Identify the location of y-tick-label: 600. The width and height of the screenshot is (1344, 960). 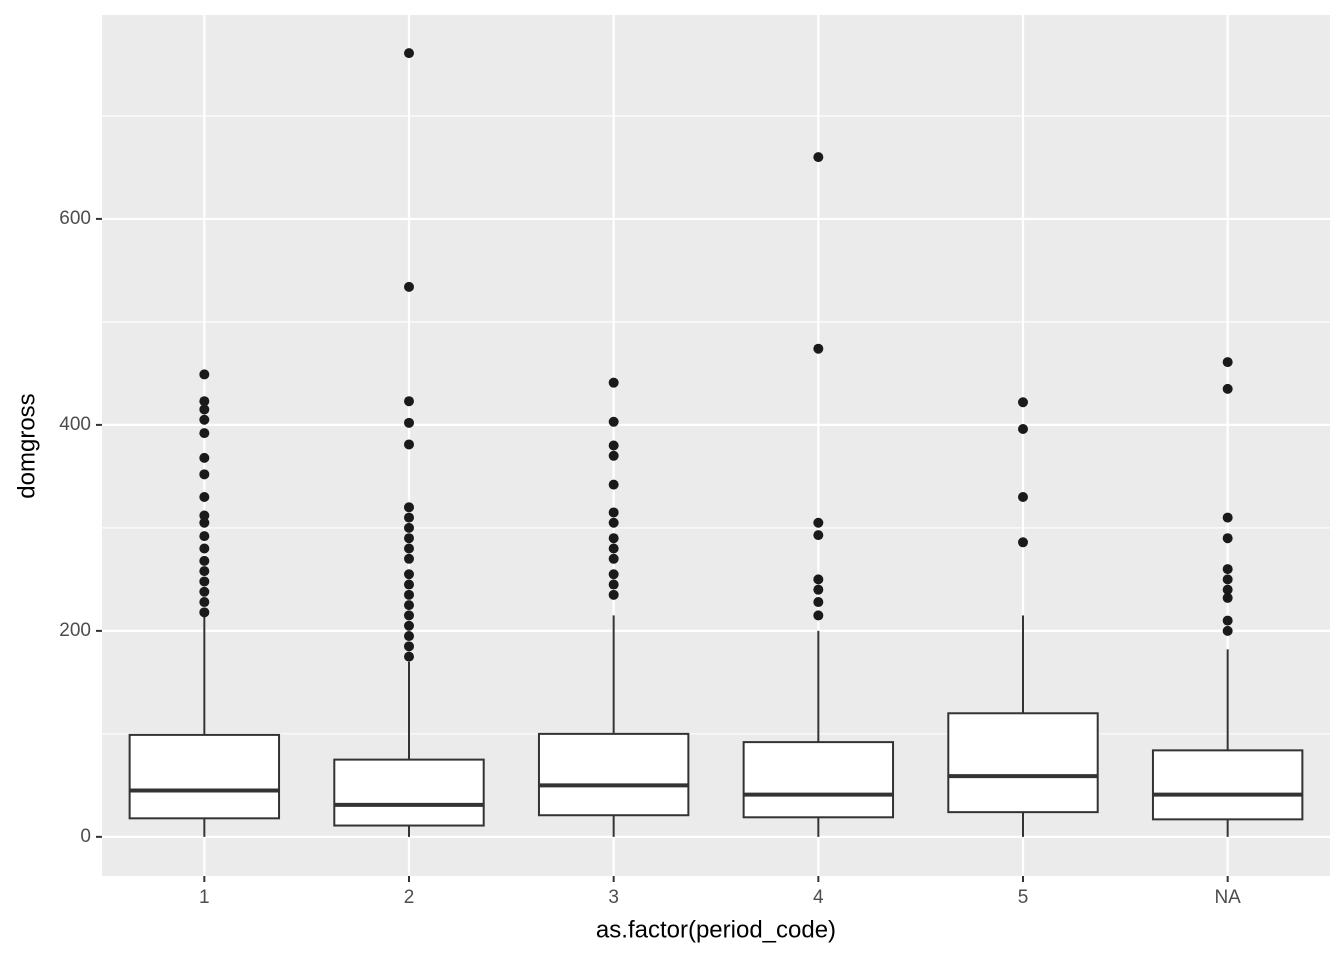
(75, 218).